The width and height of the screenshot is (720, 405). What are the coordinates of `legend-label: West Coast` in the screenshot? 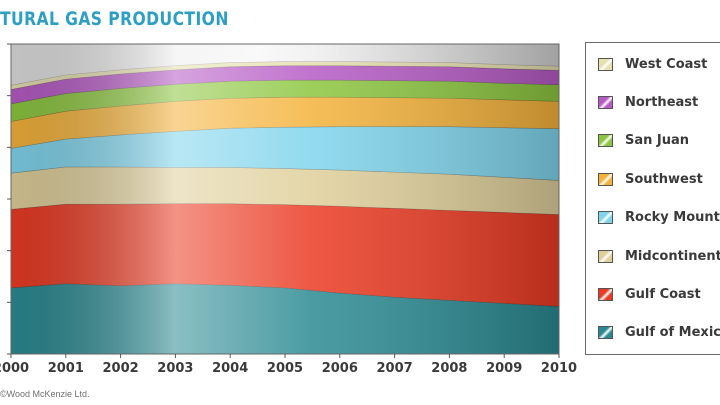 It's located at (666, 64).